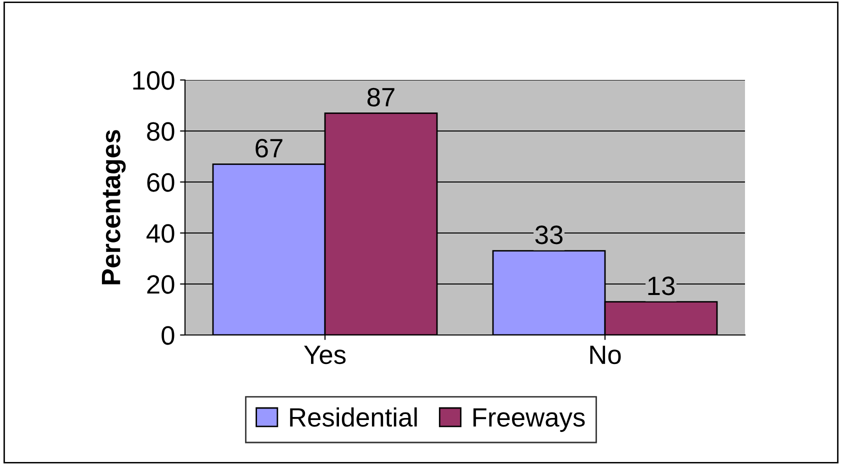 This screenshot has height=465, width=842. I want to click on y-tick-label: 100, so click(153, 80).